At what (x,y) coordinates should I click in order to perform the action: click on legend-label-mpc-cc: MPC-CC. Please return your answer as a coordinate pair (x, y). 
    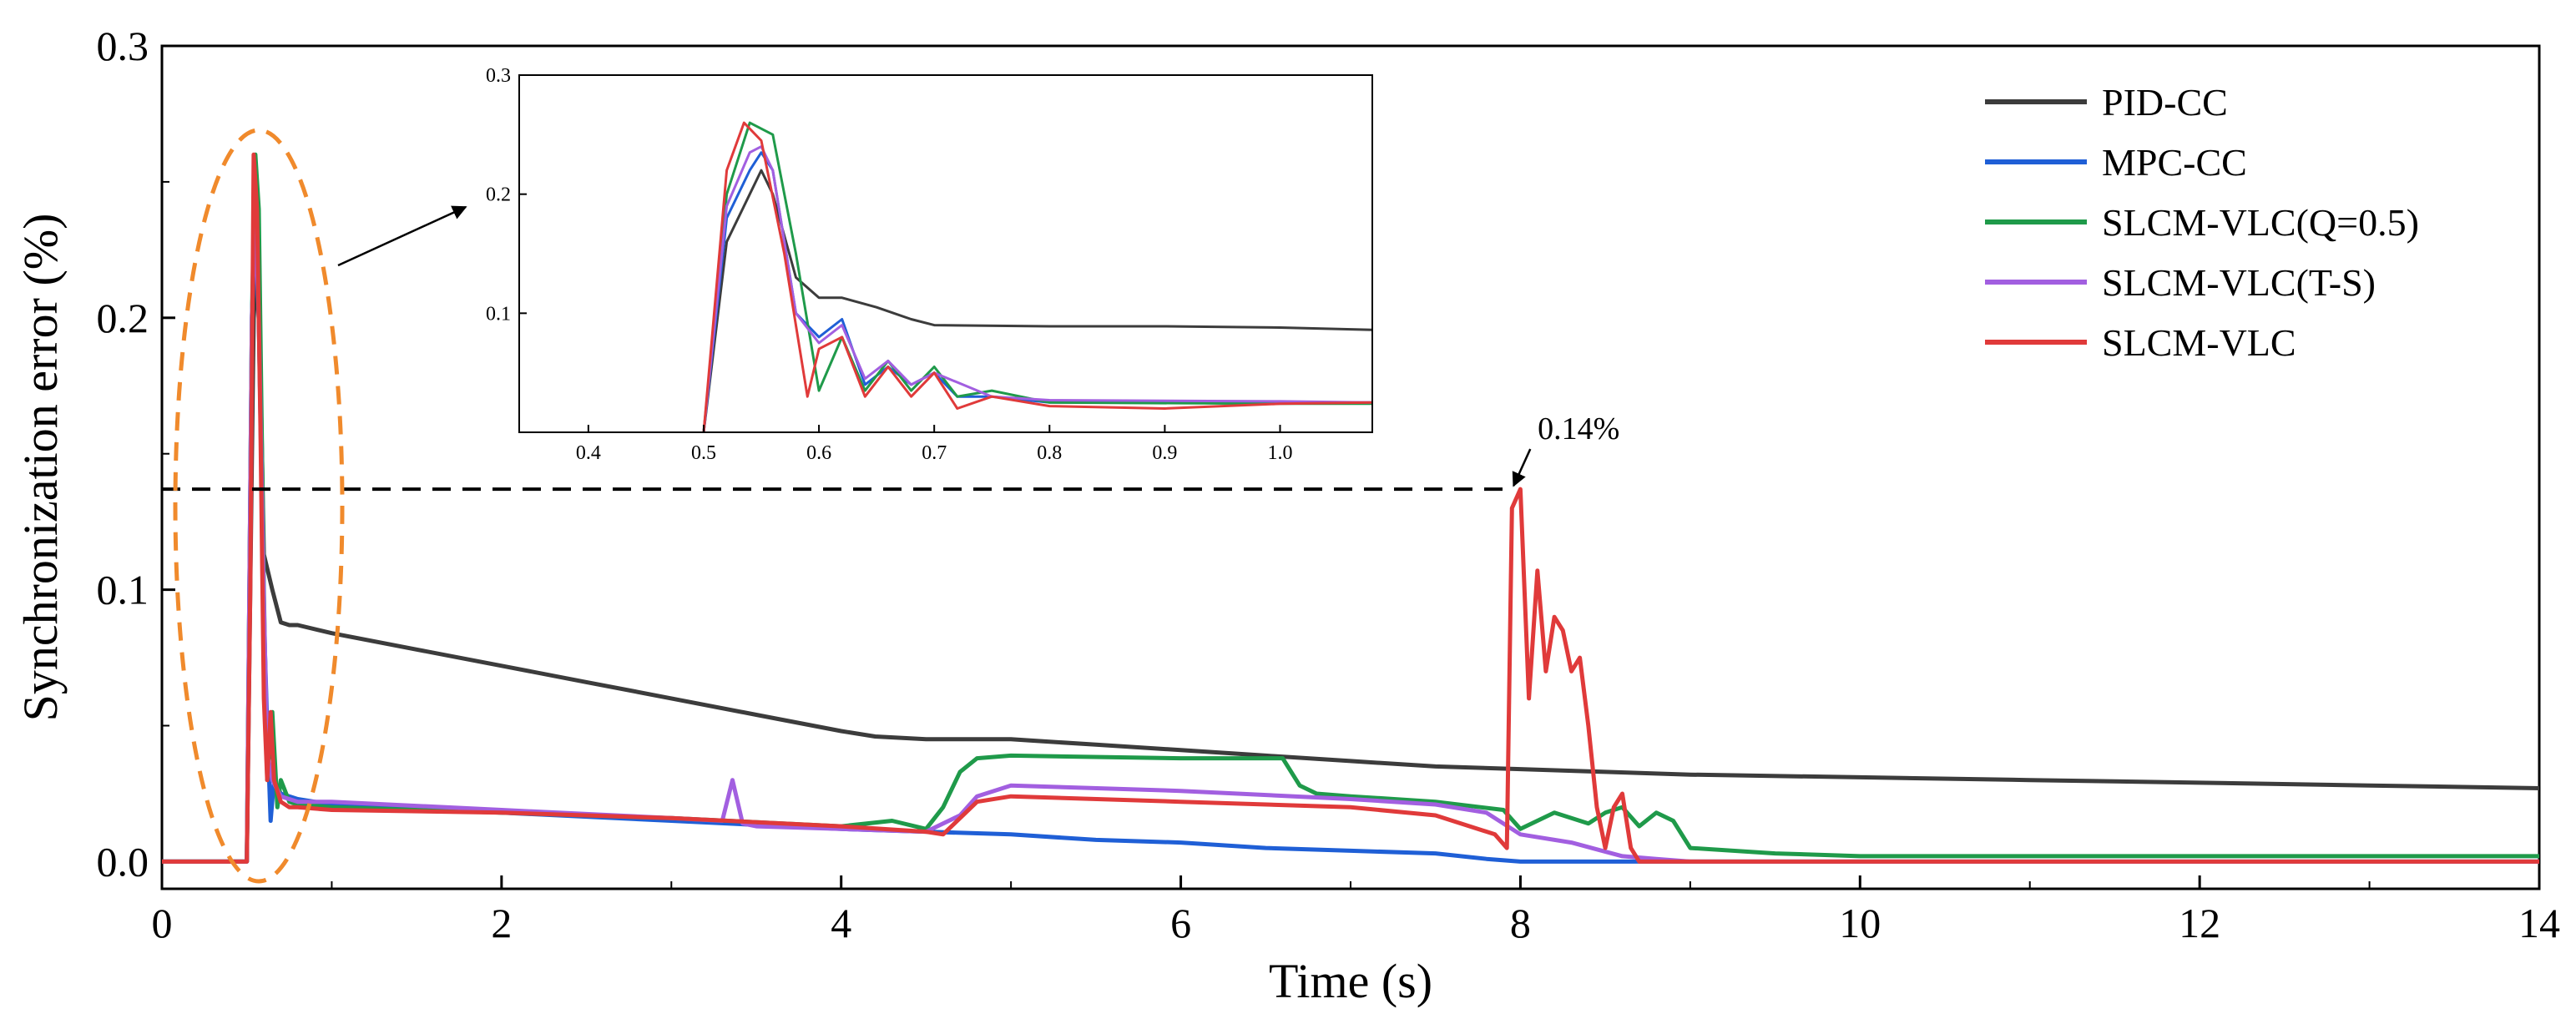
    Looking at the image, I should click on (2174, 162).